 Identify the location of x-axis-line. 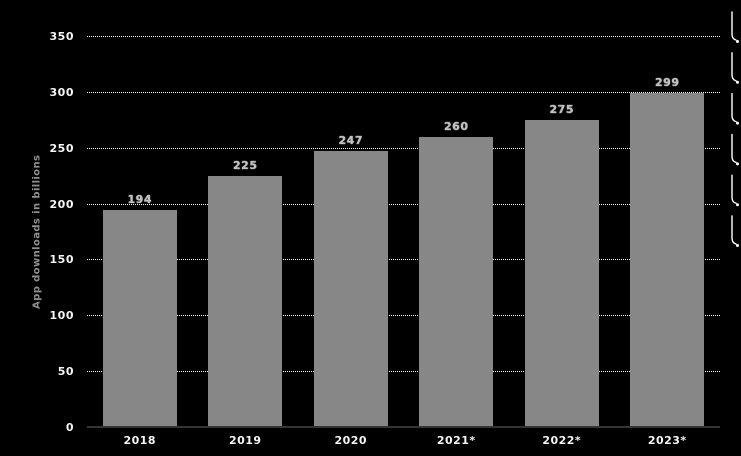
(403, 427).